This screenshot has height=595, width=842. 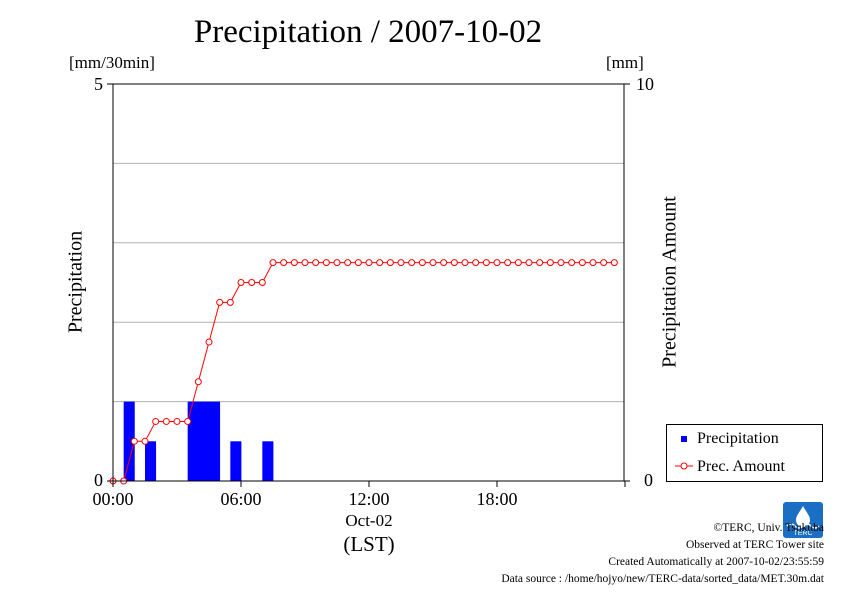 I want to click on credit-observed: Observed at TERC Tower site, so click(x=754, y=545).